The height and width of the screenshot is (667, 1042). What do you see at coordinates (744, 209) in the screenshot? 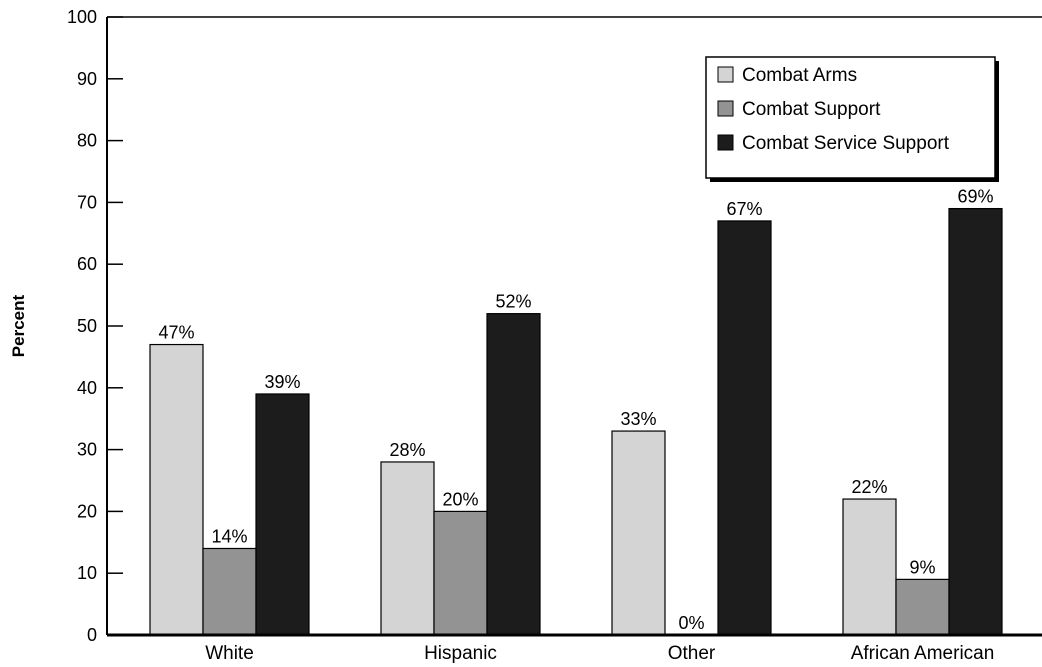
I see `data-label: 67%` at bounding box center [744, 209].